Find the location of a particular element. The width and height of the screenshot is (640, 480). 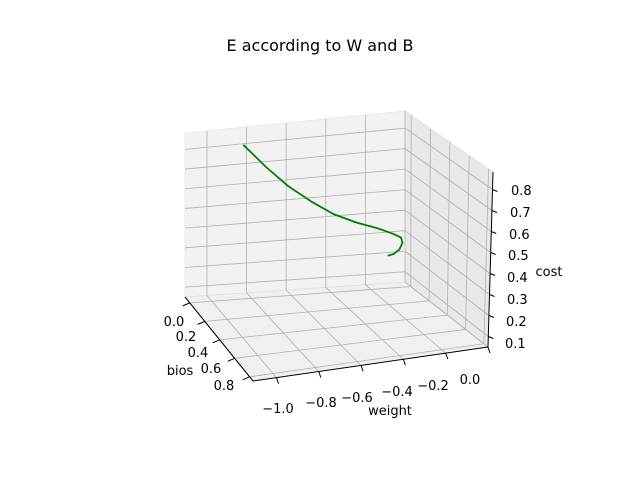

z-tick-label: 0.4 is located at coordinates (517, 278).